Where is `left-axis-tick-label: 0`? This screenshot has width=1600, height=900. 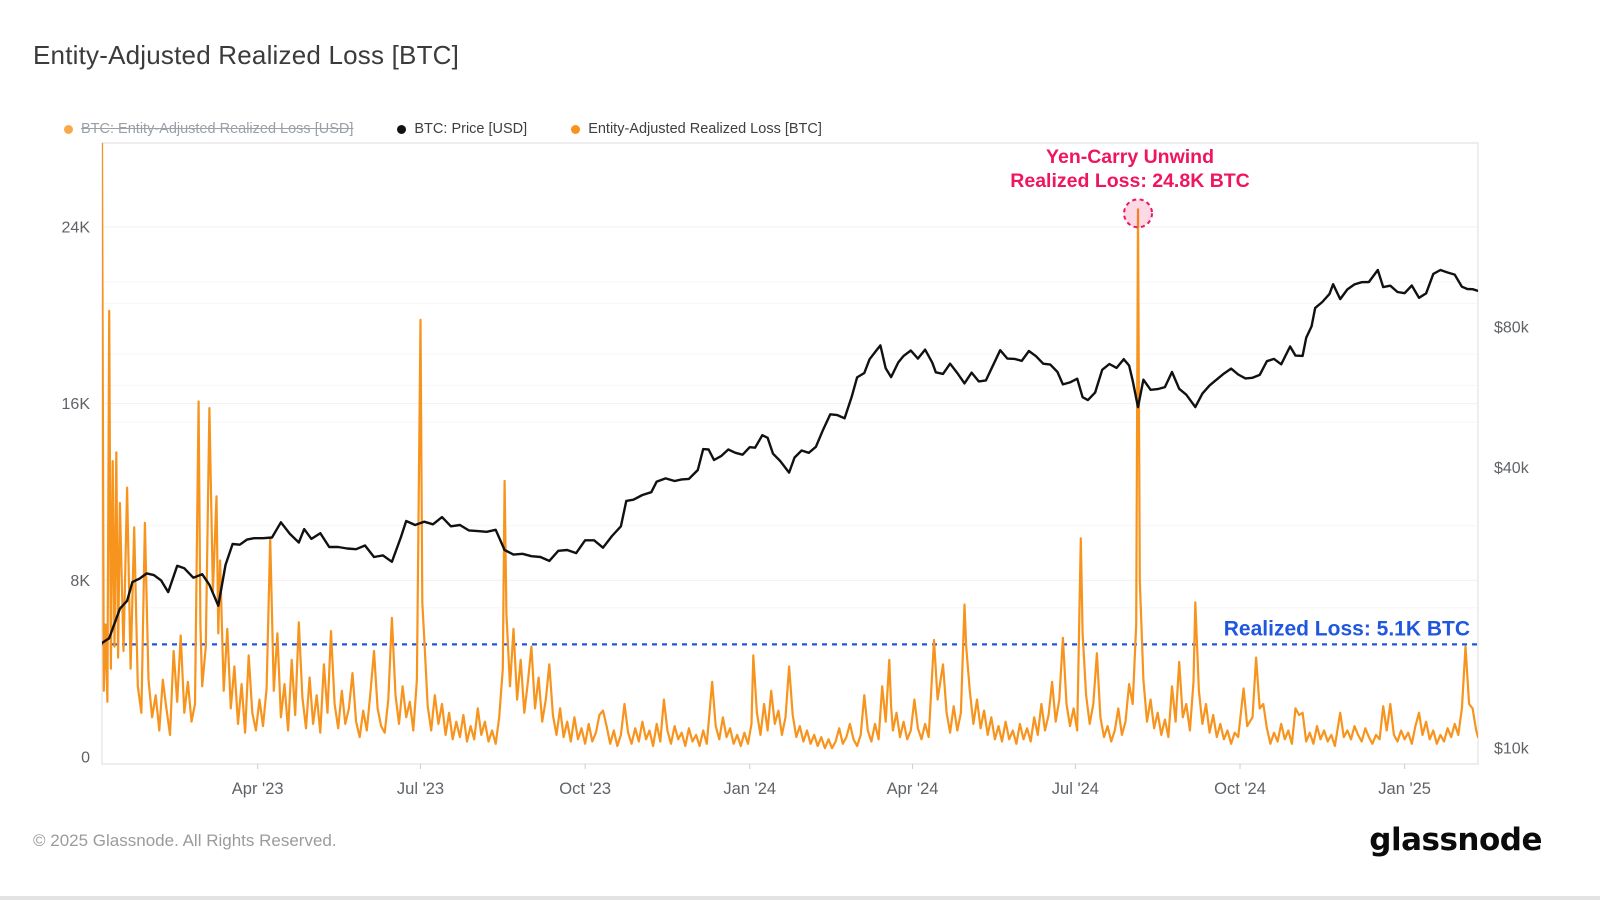 left-axis-tick-label: 0 is located at coordinates (85, 758).